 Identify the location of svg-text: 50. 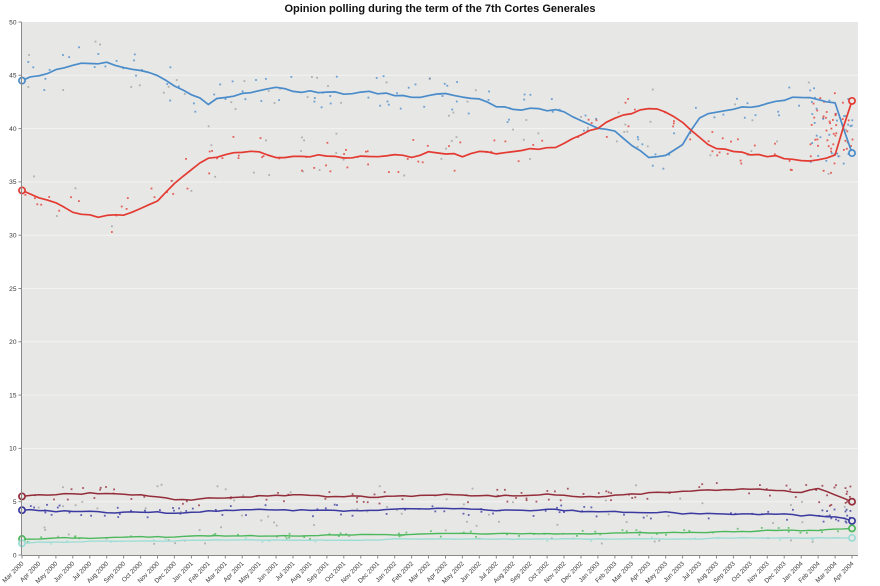
(13, 22).